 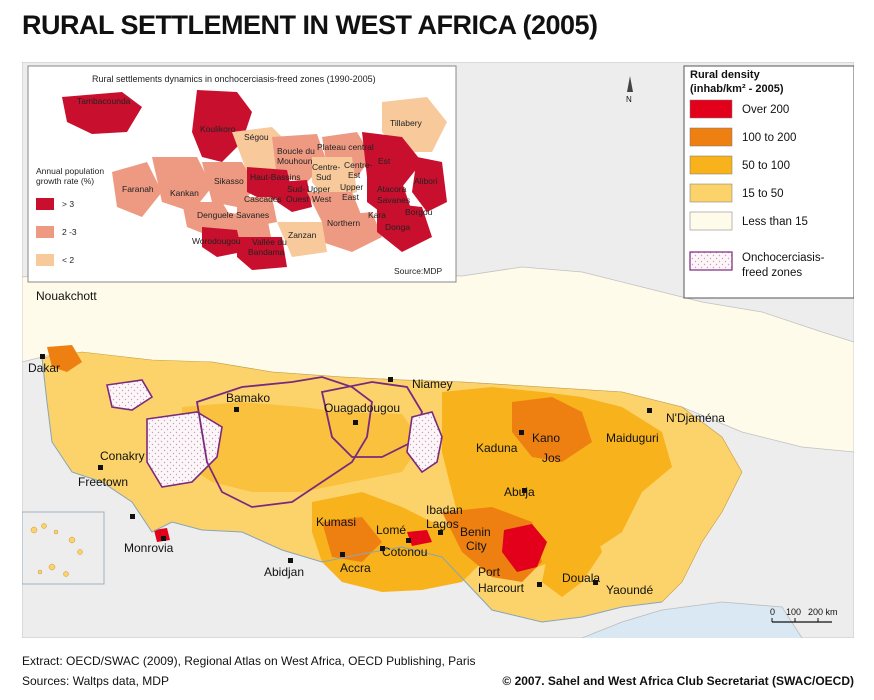 I want to click on inset-legend-label-2-3: 2 -3, so click(x=69, y=232).